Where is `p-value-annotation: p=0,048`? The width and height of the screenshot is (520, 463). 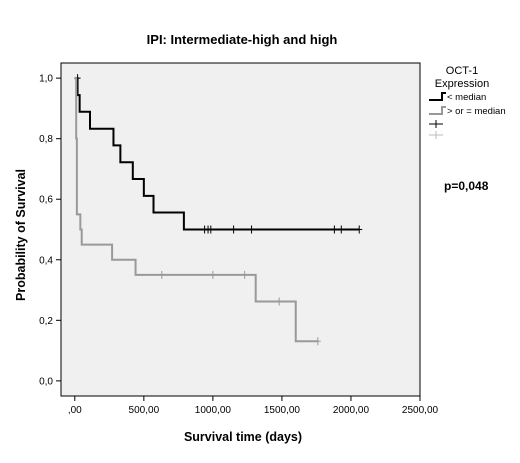
p-value-annotation: p=0,048 is located at coordinates (466, 186).